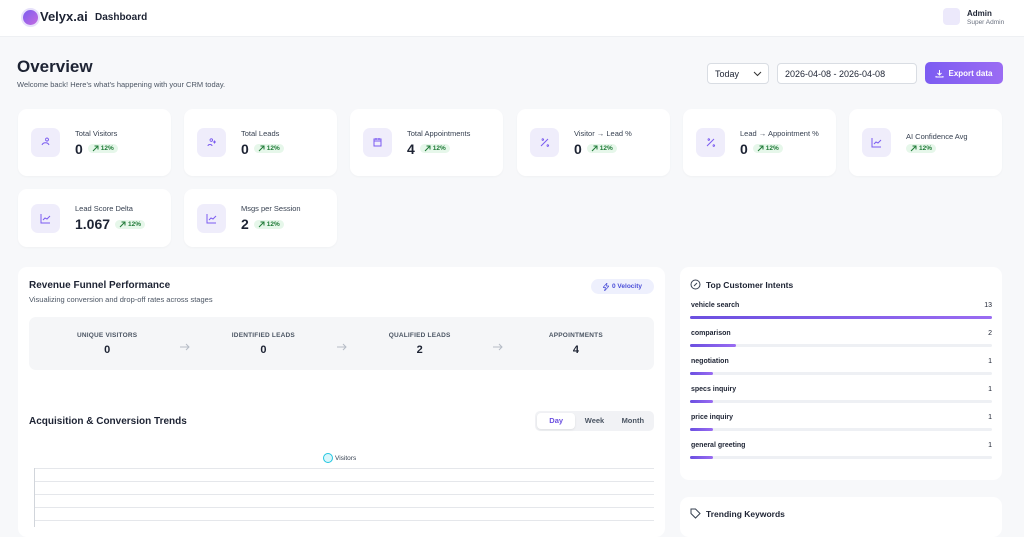 This screenshot has height=537, width=1024. I want to click on trends-title: Acquisition & Conversion Trends, so click(108, 421).